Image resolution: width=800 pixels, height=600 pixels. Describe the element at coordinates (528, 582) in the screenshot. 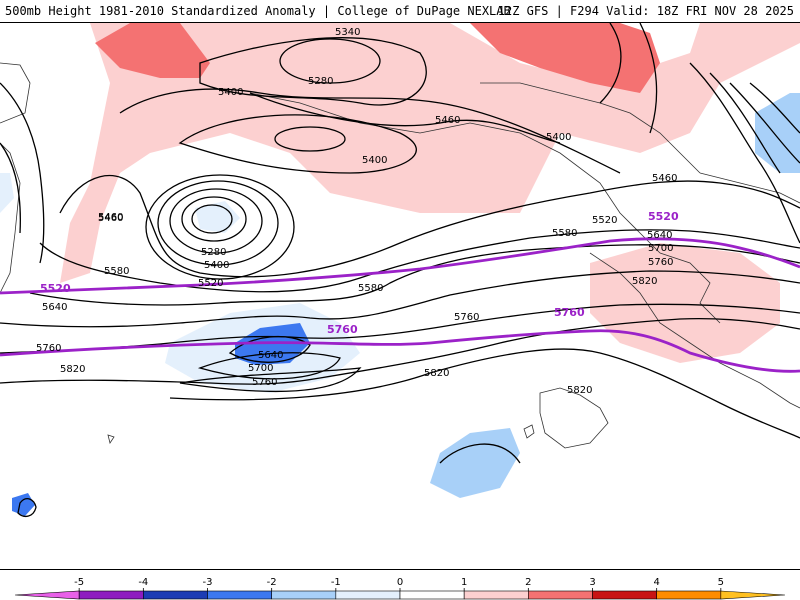

I see `legend-tick-label: 2` at that location.